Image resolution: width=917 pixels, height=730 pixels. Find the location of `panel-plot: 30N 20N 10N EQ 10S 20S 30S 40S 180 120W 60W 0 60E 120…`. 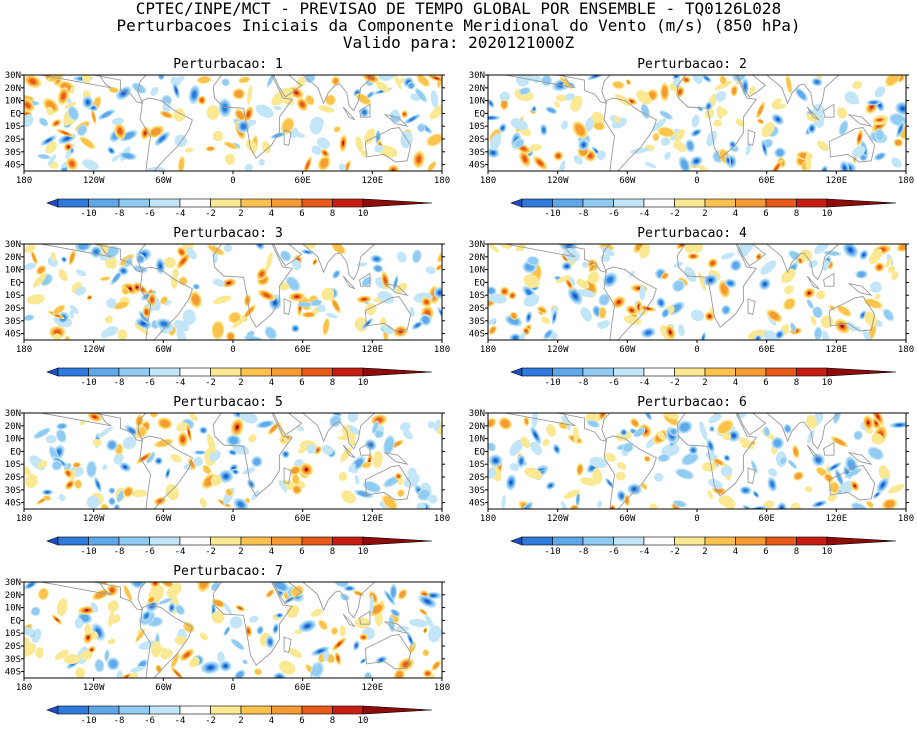

panel-plot: 30N 20N 10N EQ 10S 20S 30S 40S 180 120W 60W 0 60E 120… is located at coordinates (227, 145).